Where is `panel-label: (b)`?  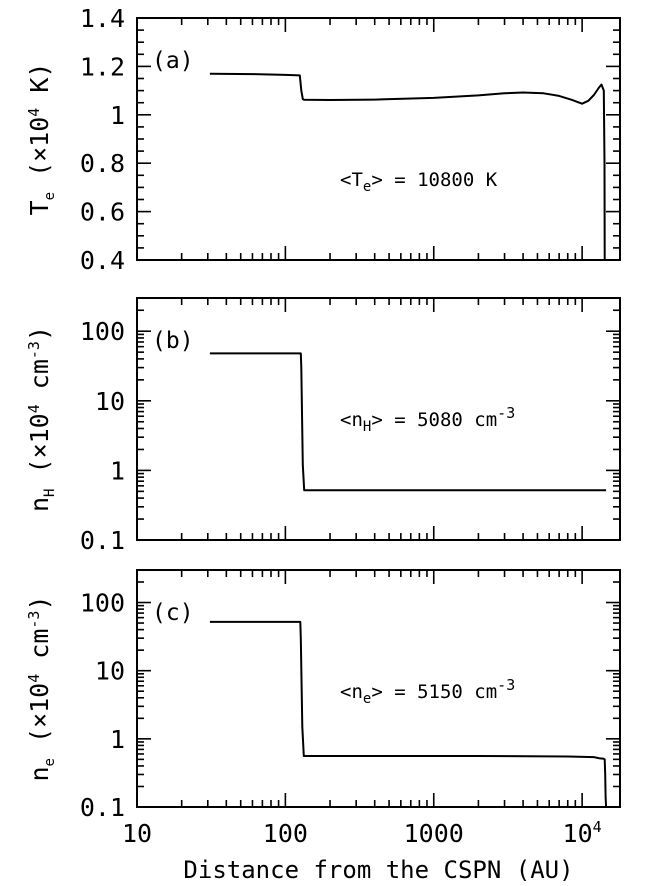 panel-label: (b) is located at coordinates (173, 341).